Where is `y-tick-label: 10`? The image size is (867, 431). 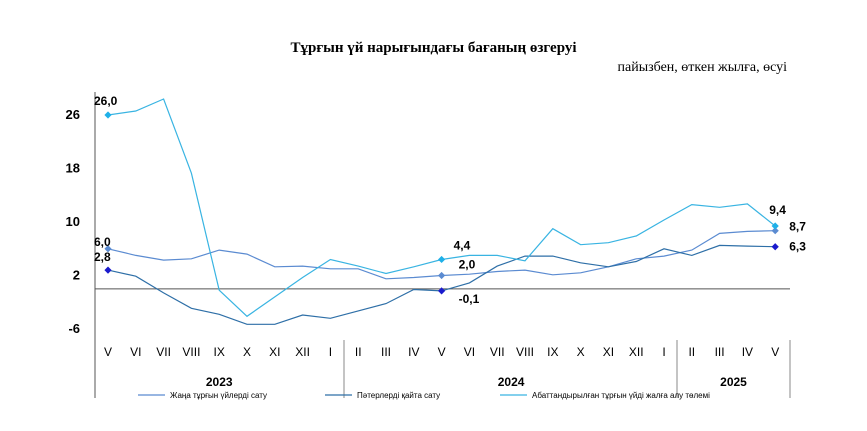
y-tick-label: 10 is located at coordinates (73, 221).